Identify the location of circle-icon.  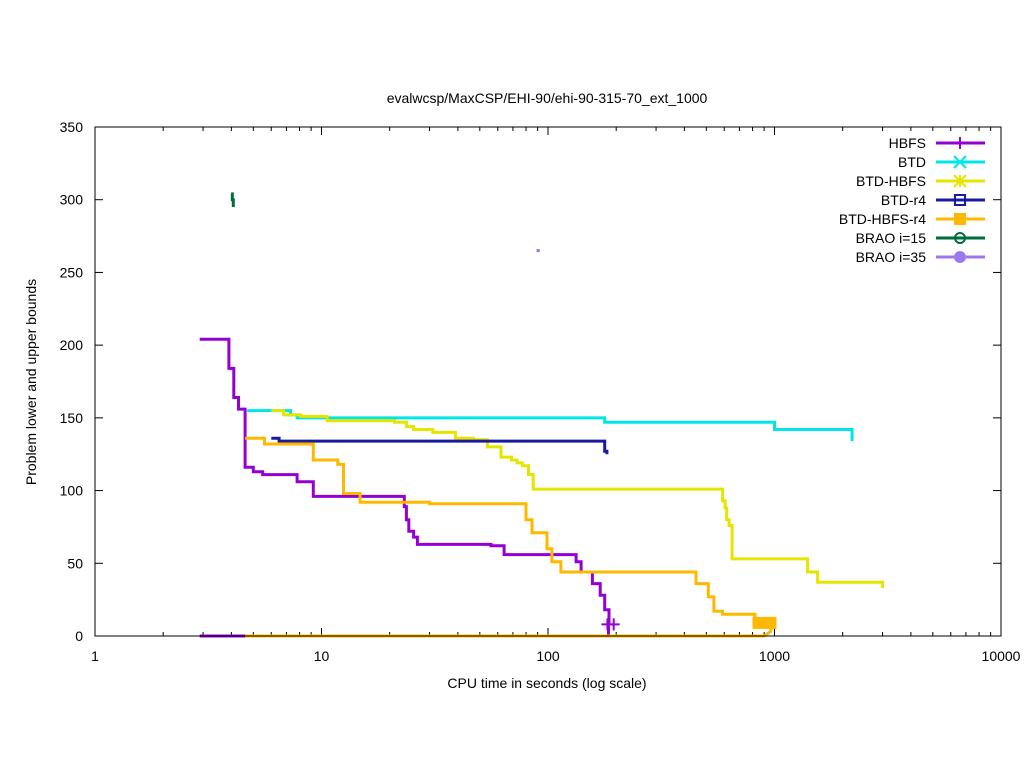
(960, 238).